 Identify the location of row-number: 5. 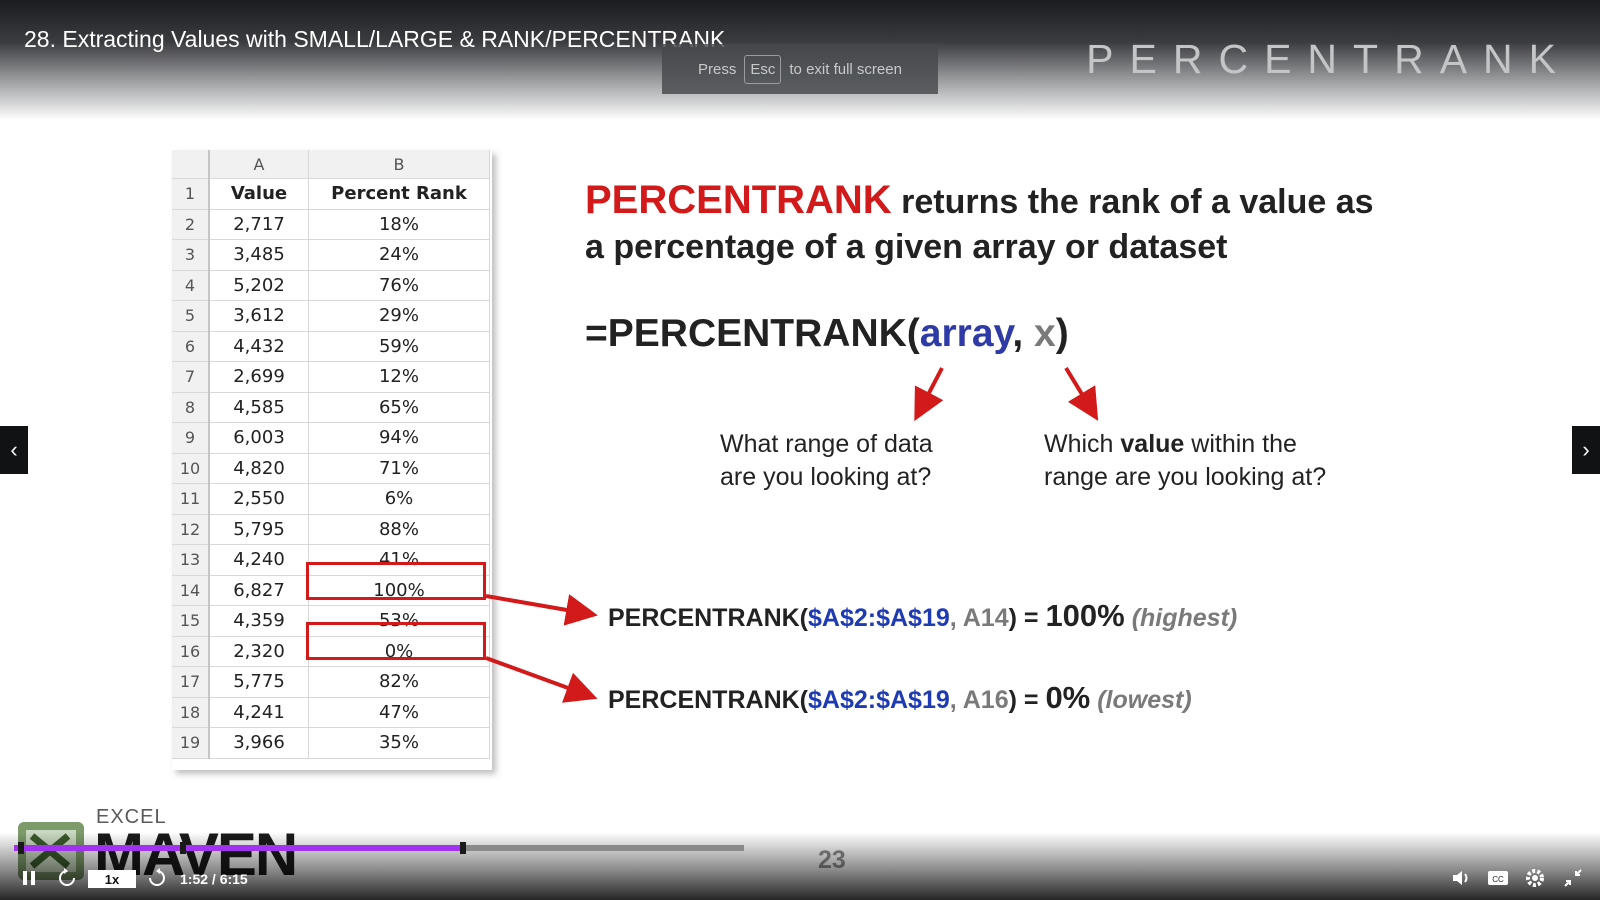
(191, 316).